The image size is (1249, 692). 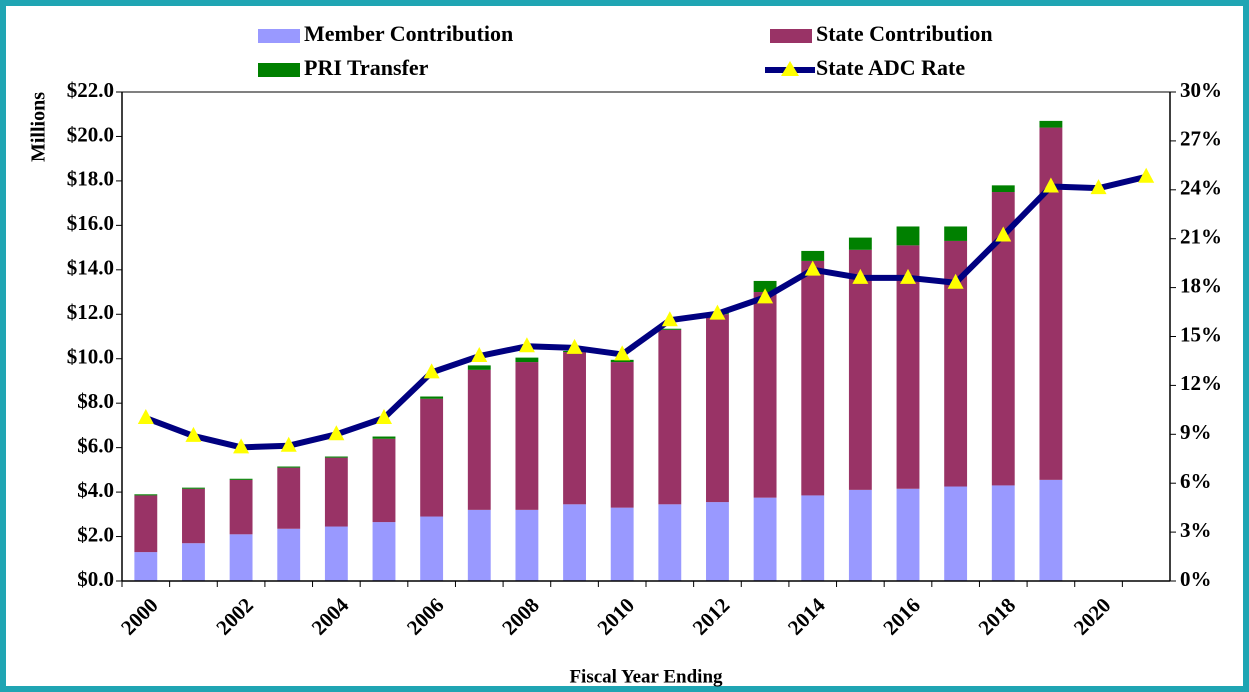 What do you see at coordinates (1196, 432) in the screenshot?
I see `y2-tick-label: 9%` at bounding box center [1196, 432].